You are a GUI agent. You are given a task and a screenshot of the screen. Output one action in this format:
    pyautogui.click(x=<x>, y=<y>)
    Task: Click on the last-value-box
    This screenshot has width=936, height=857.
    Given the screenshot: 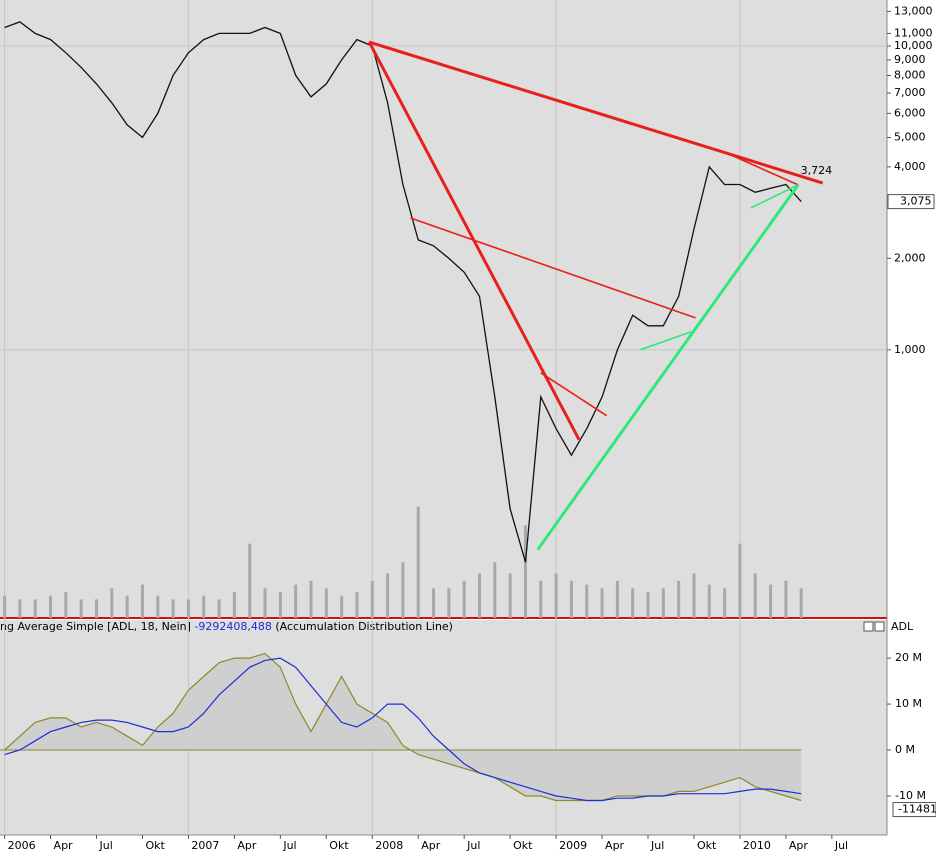 What is the action you would take?
    pyautogui.click(x=914, y=810)
    